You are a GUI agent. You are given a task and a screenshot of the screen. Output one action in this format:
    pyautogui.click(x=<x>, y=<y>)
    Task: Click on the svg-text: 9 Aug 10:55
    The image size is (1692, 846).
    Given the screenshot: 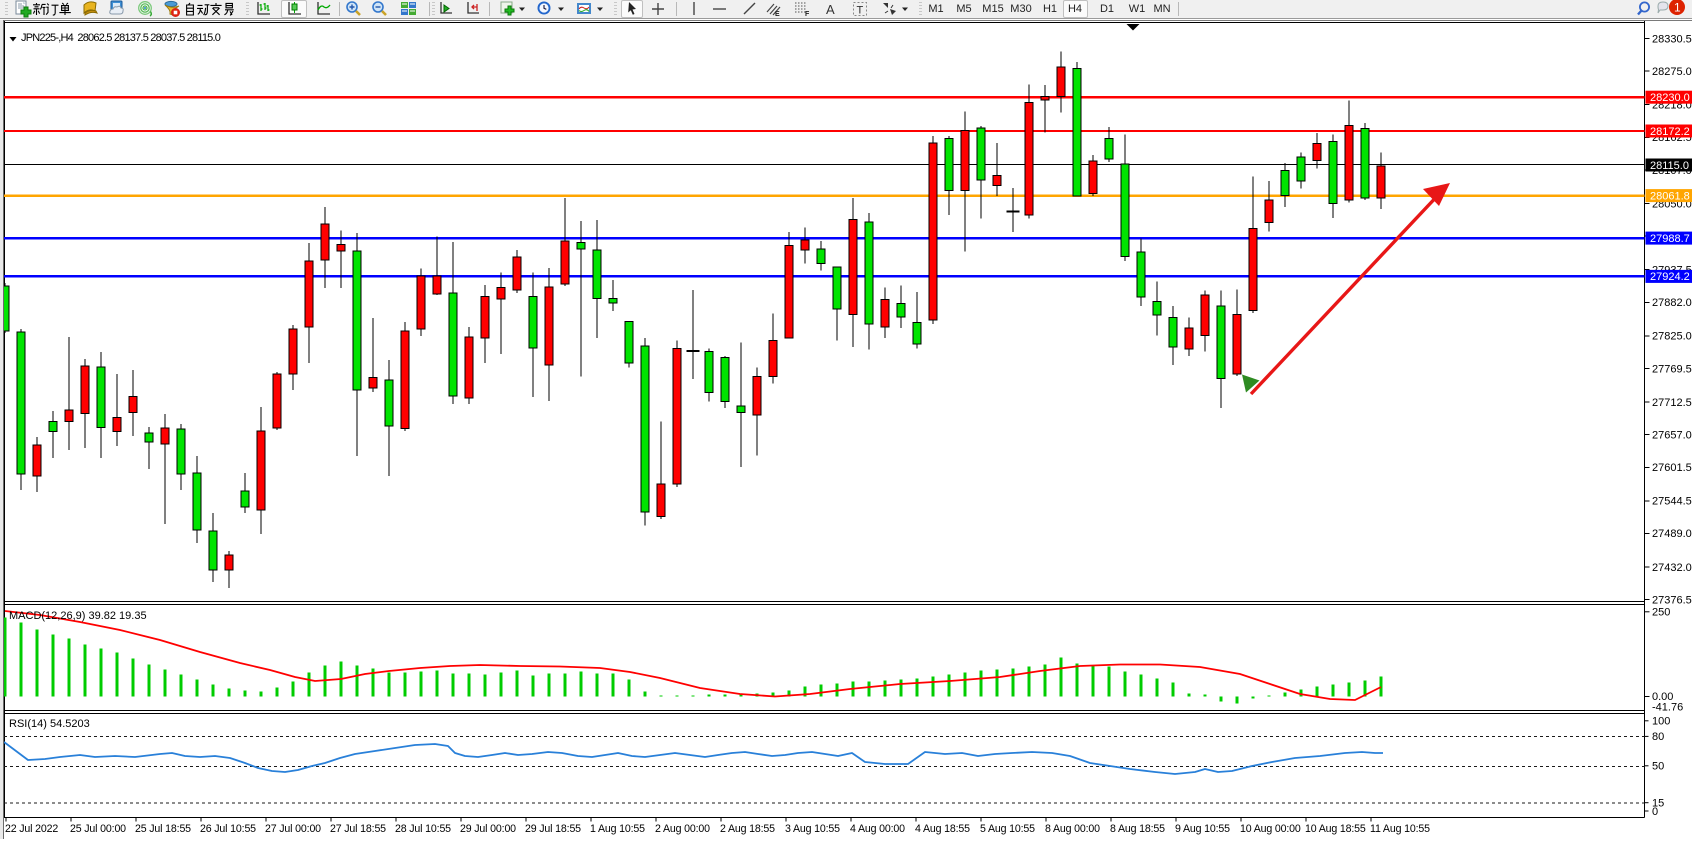 What is the action you would take?
    pyautogui.click(x=1202, y=829)
    